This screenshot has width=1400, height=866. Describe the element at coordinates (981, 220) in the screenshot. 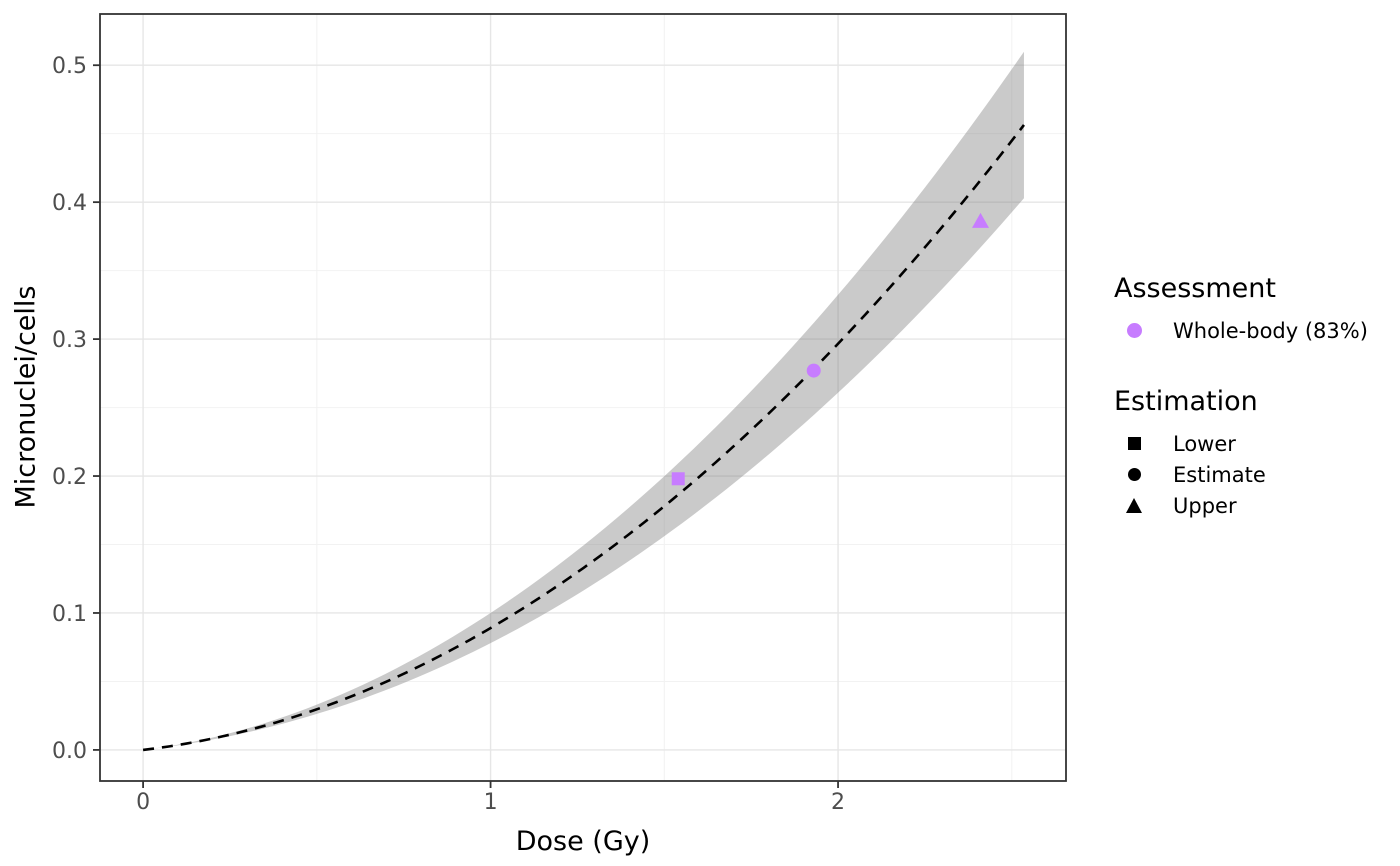

I see `point-upper-triangle` at that location.